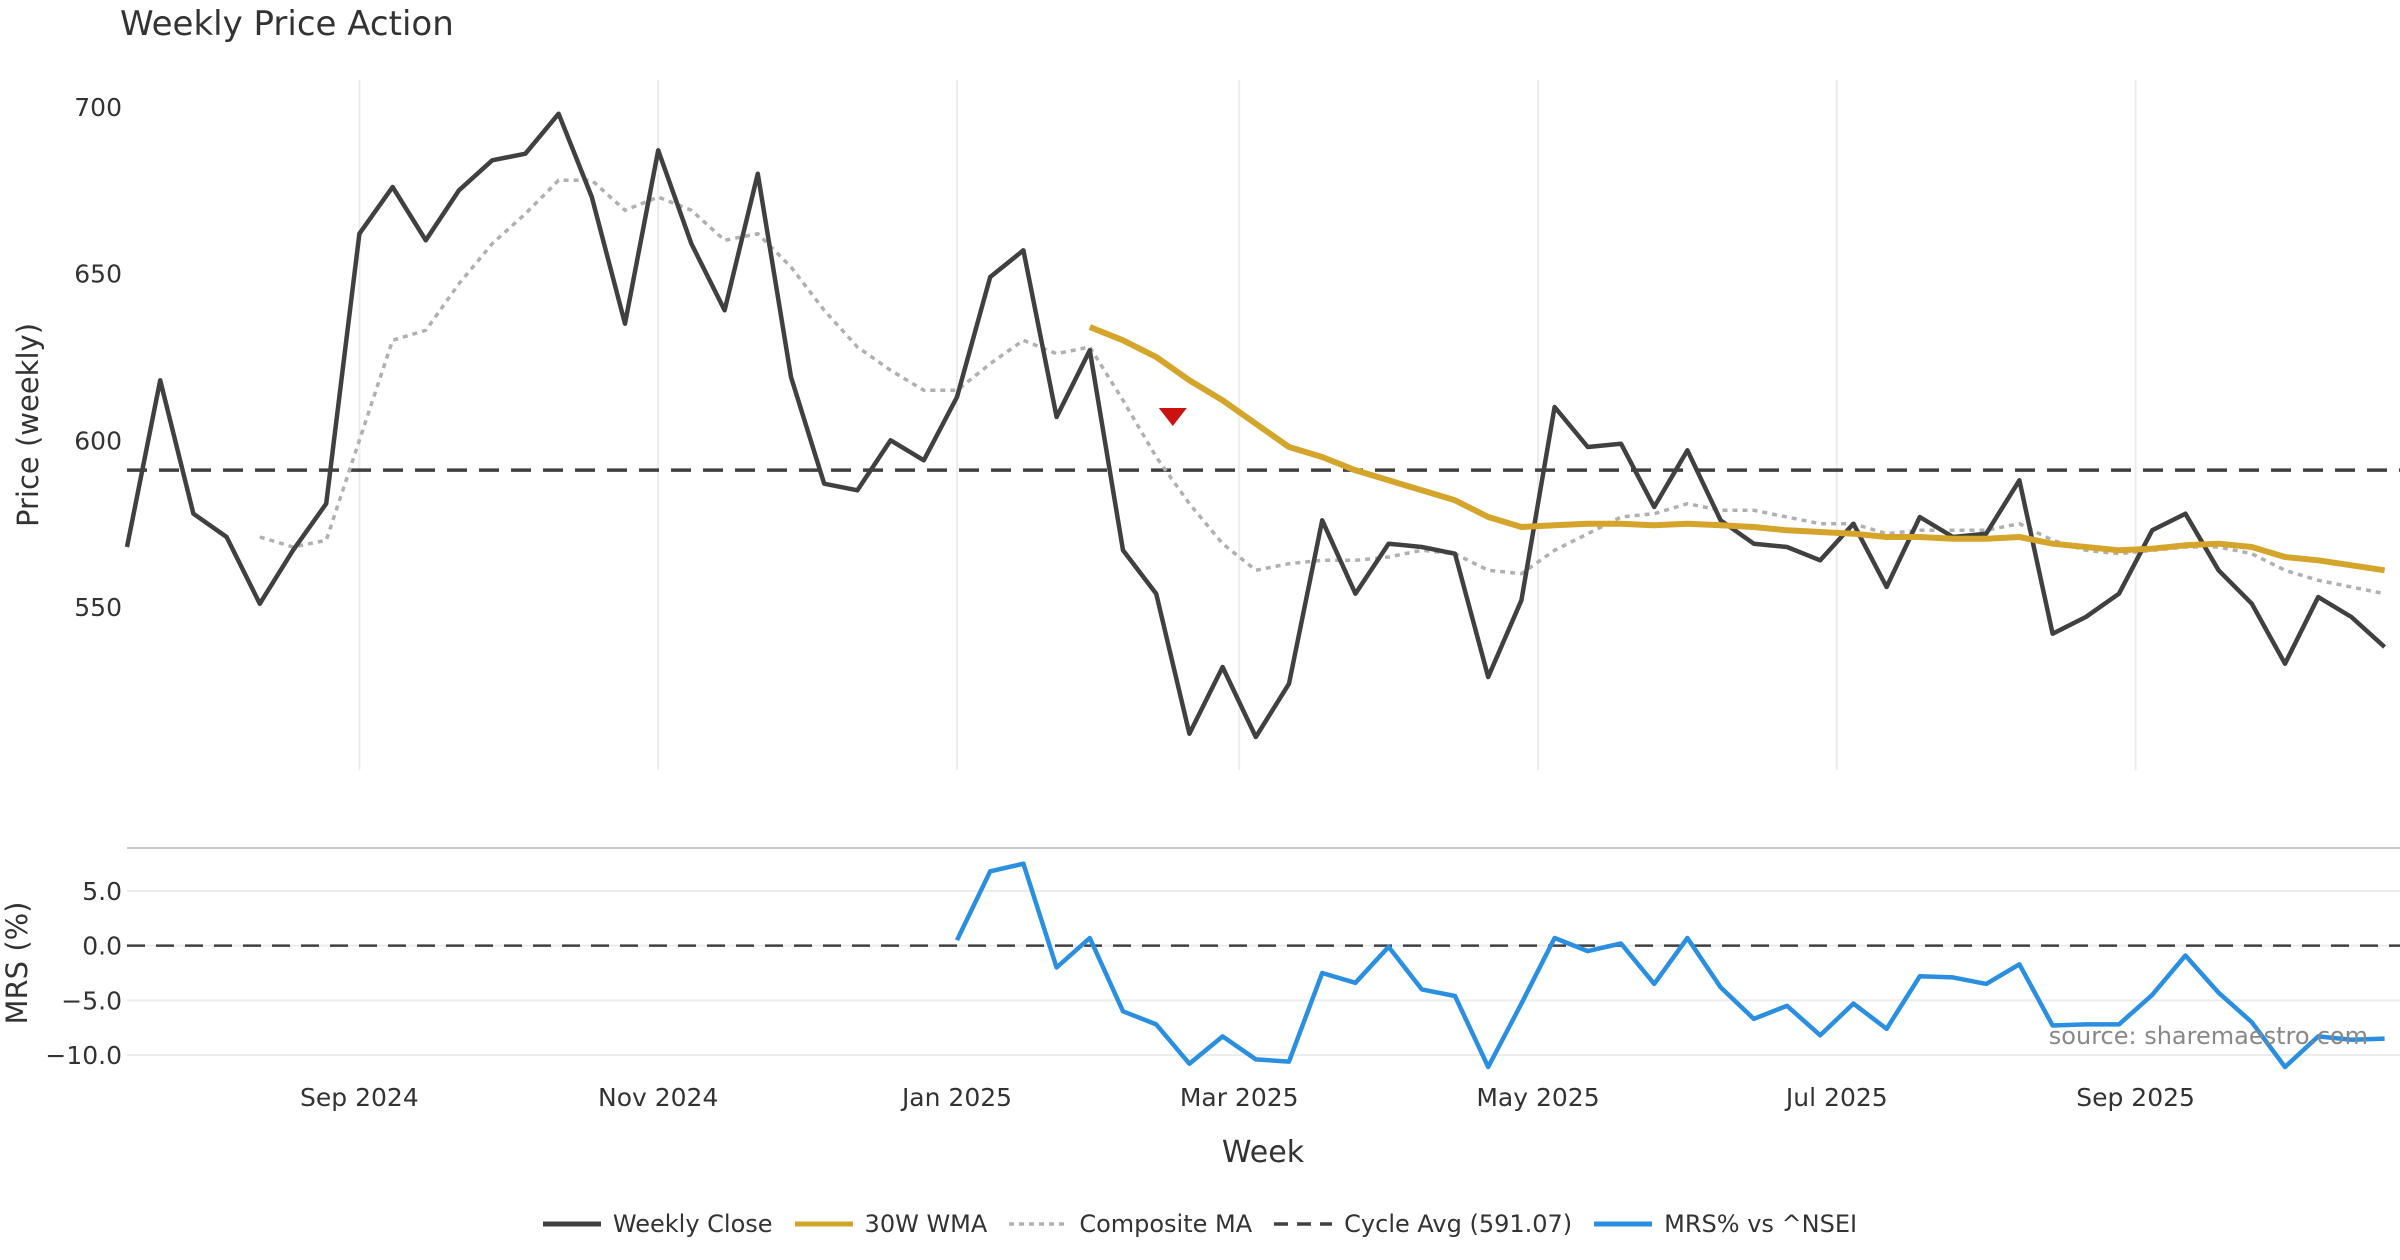 This screenshot has height=1260, width=2400. I want to click on x-axis-title: Week, so click(1263, 1152).